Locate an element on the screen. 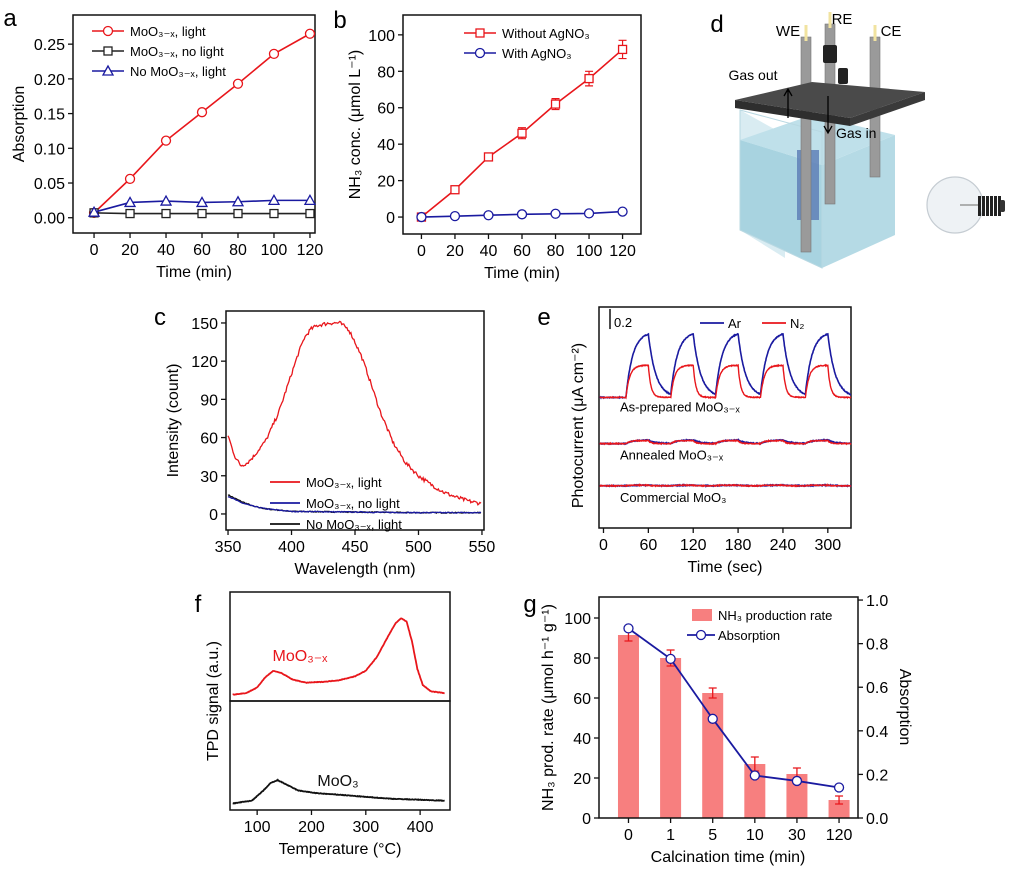 This screenshot has width=1027, height=874. y-tick-label: 20 is located at coordinates (582, 779).